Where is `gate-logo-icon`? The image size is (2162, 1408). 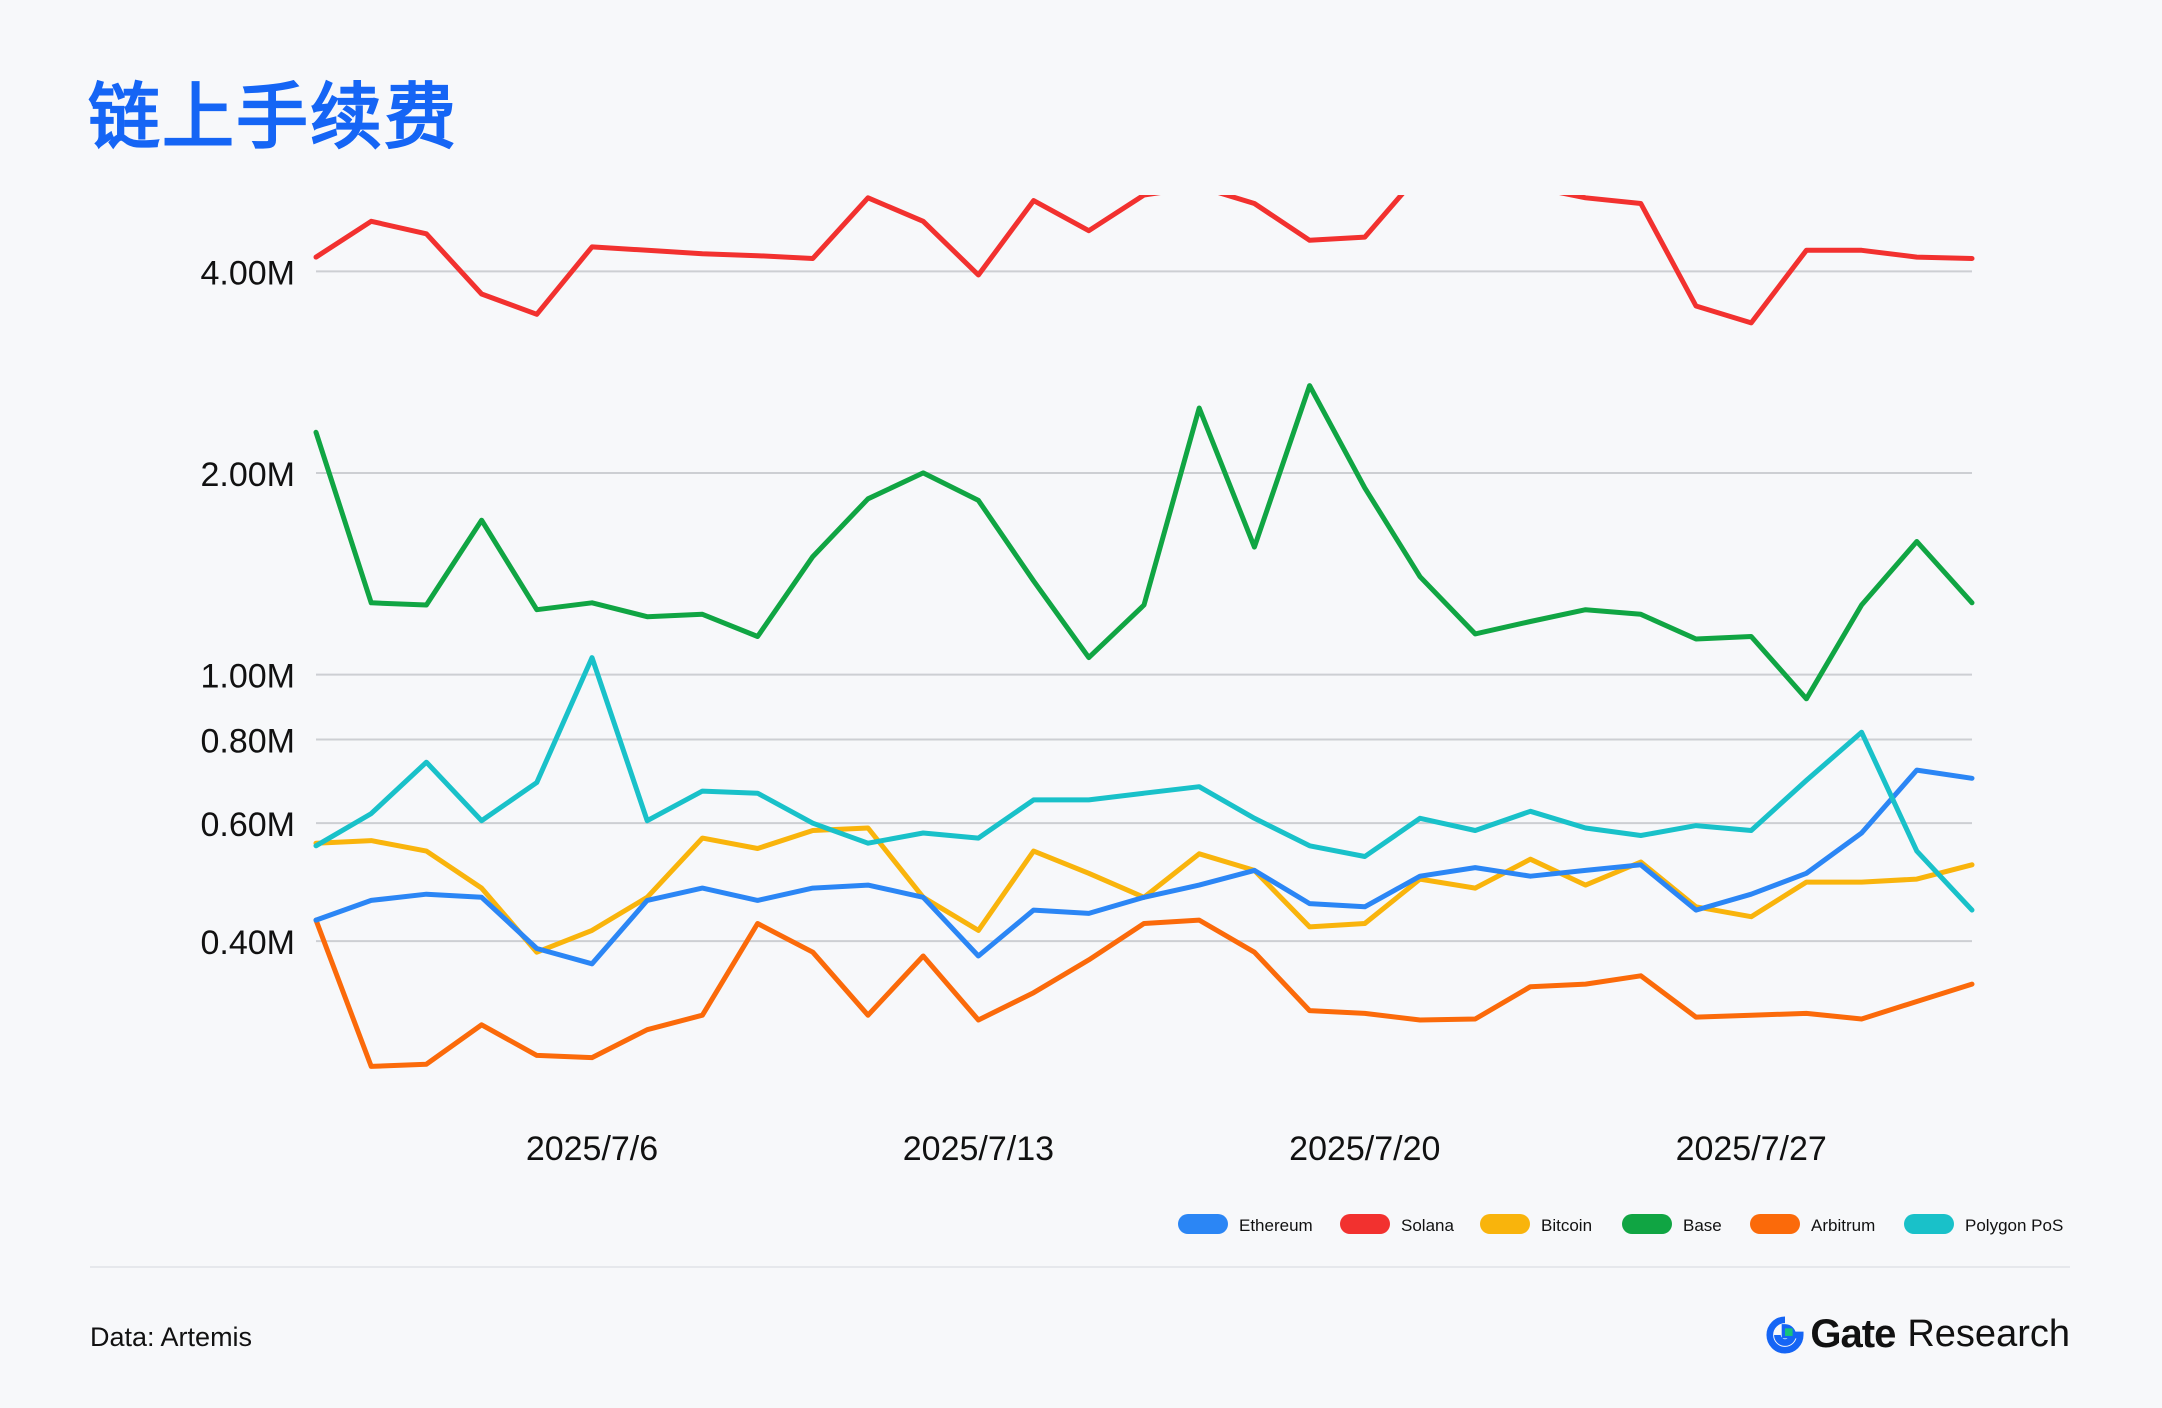 gate-logo-icon is located at coordinates (1785, 1334).